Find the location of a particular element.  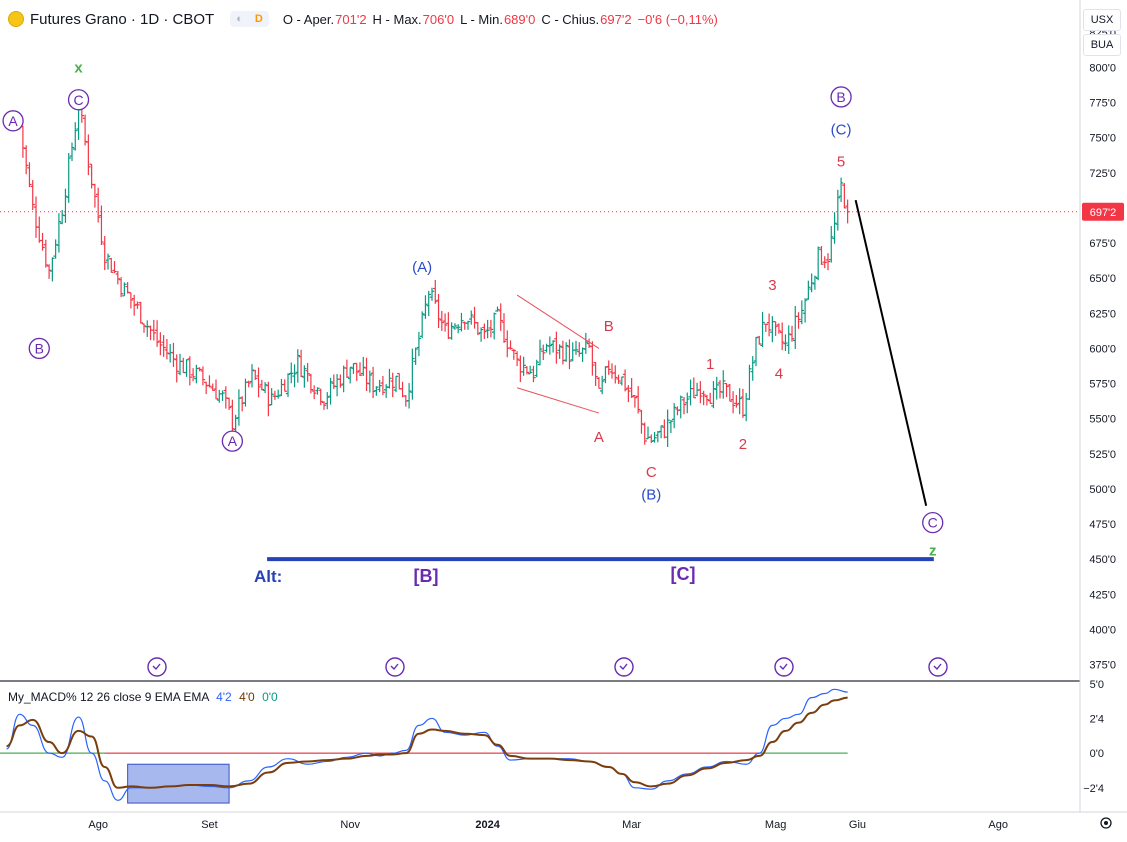

macd-value-1: 4'2 is located at coordinates (224, 697).